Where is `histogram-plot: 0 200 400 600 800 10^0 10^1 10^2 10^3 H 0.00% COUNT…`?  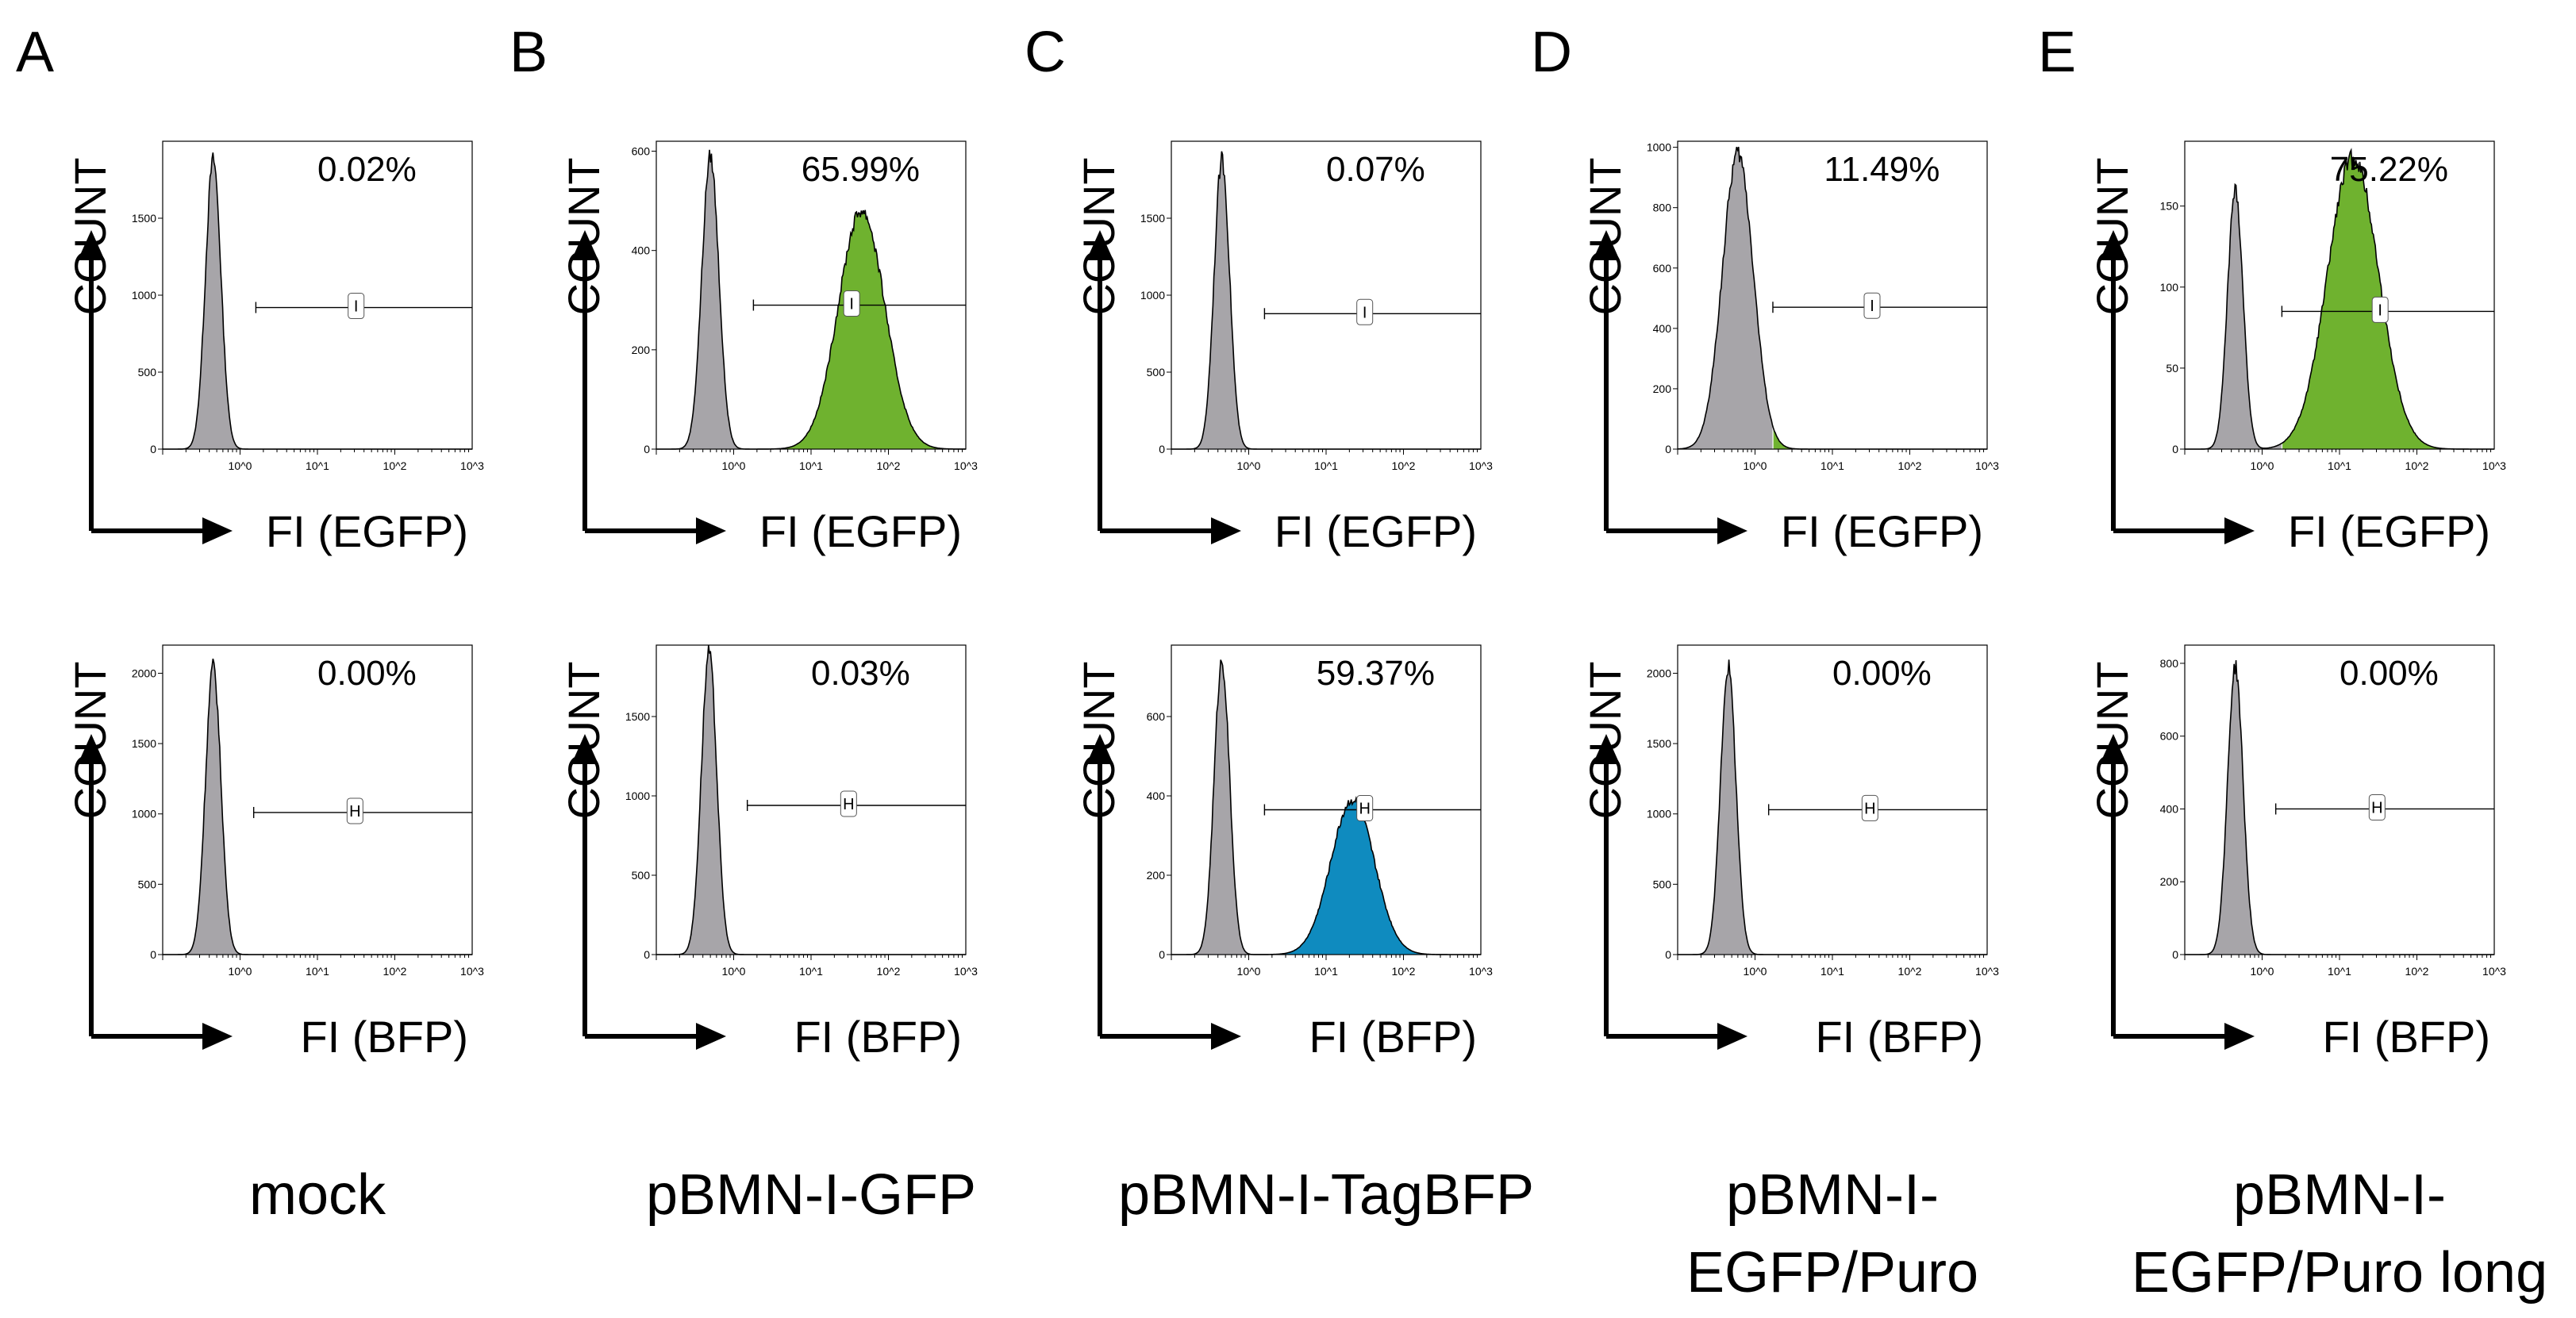
histogram-plot: 0 200 400 600 800 10^0 10^1 10^2 10^3 H 0.00% COUNT… is located at coordinates (2296, 853).